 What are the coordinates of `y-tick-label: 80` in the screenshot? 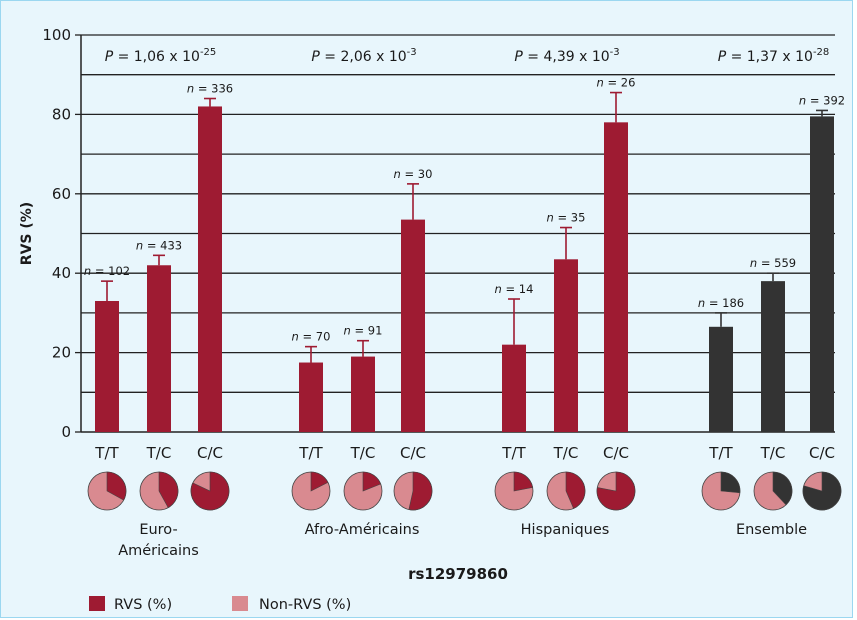 It's located at (61, 114).